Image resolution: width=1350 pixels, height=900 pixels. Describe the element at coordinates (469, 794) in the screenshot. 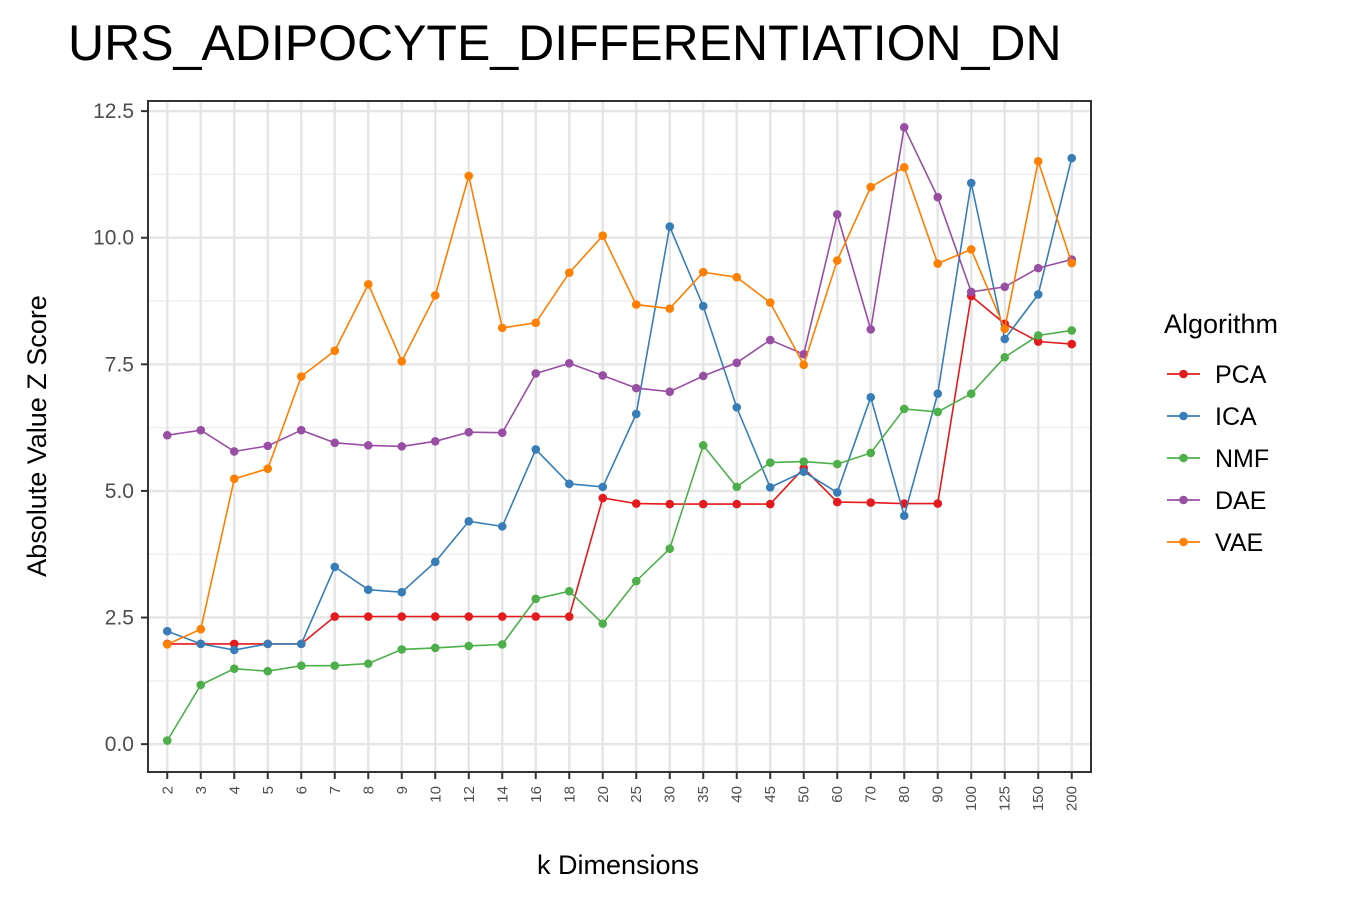

I see `x-tick-label: 12` at that location.